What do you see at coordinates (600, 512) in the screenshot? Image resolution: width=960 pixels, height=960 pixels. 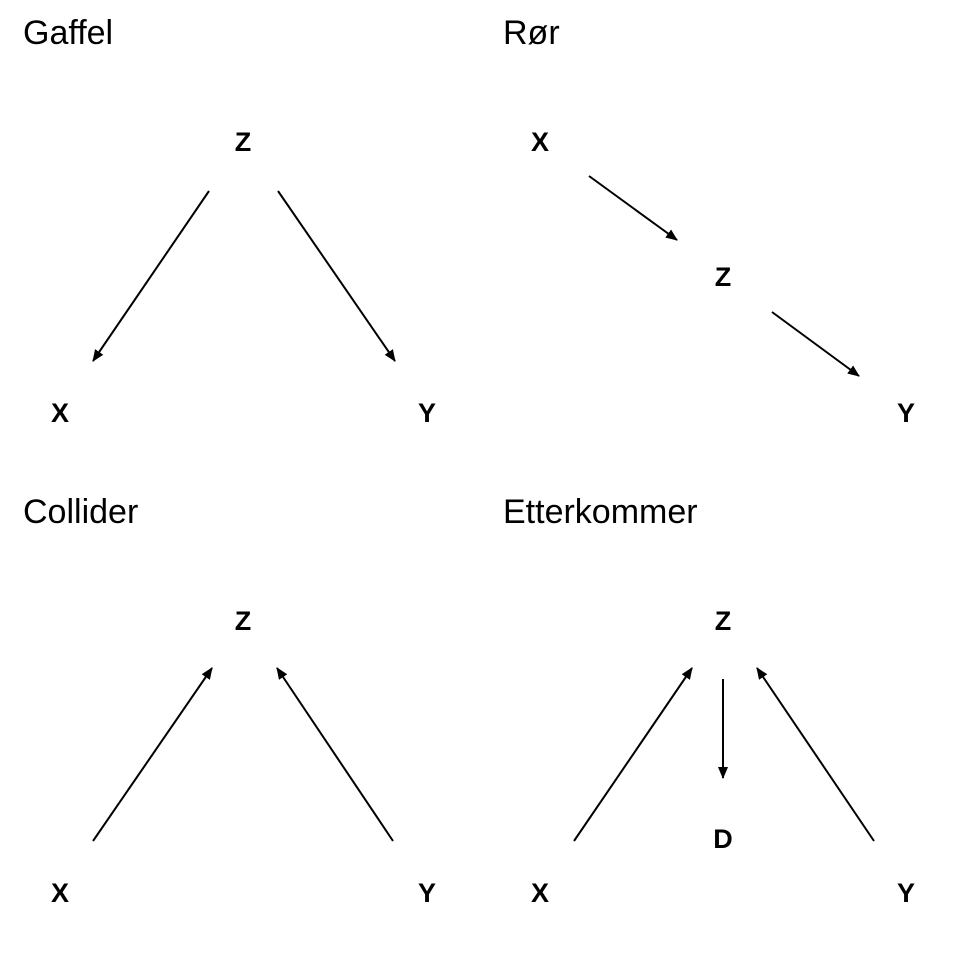 I see `panel-title-etterkommer: Etterkommer` at bounding box center [600, 512].